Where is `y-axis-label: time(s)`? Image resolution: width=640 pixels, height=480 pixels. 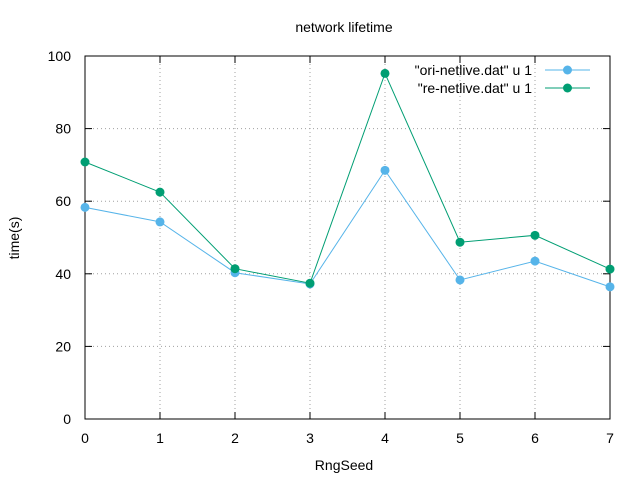
y-axis-label: time(s) is located at coordinates (14, 238).